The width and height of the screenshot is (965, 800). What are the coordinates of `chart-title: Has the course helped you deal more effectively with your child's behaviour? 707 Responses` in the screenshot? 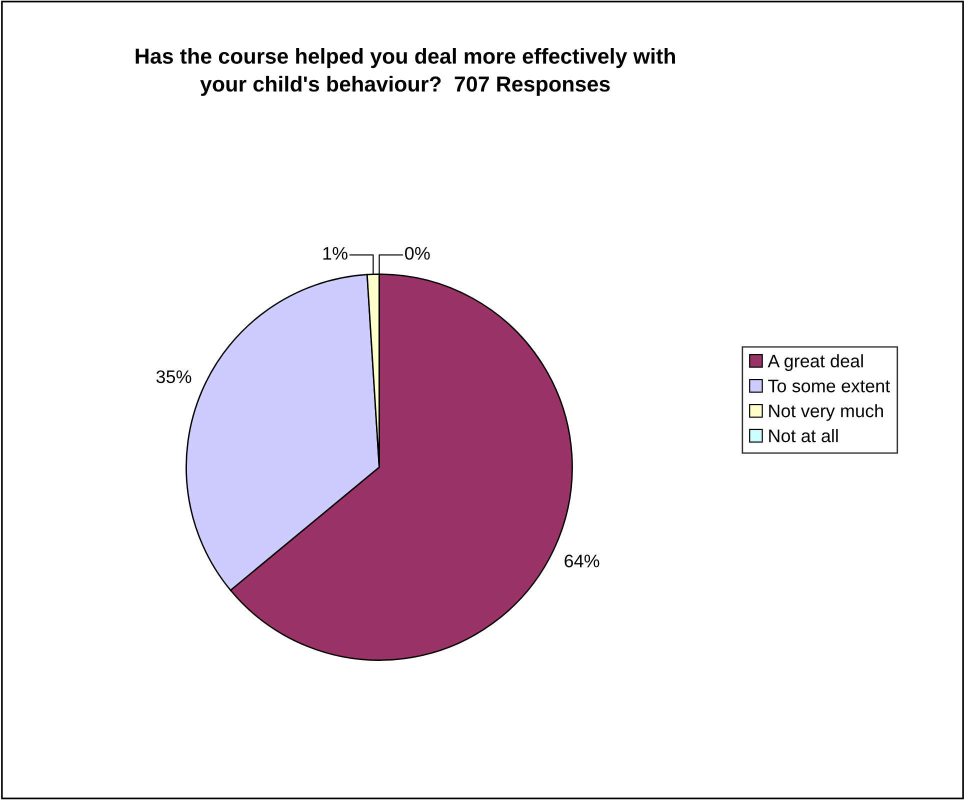 It's located at (405, 72).